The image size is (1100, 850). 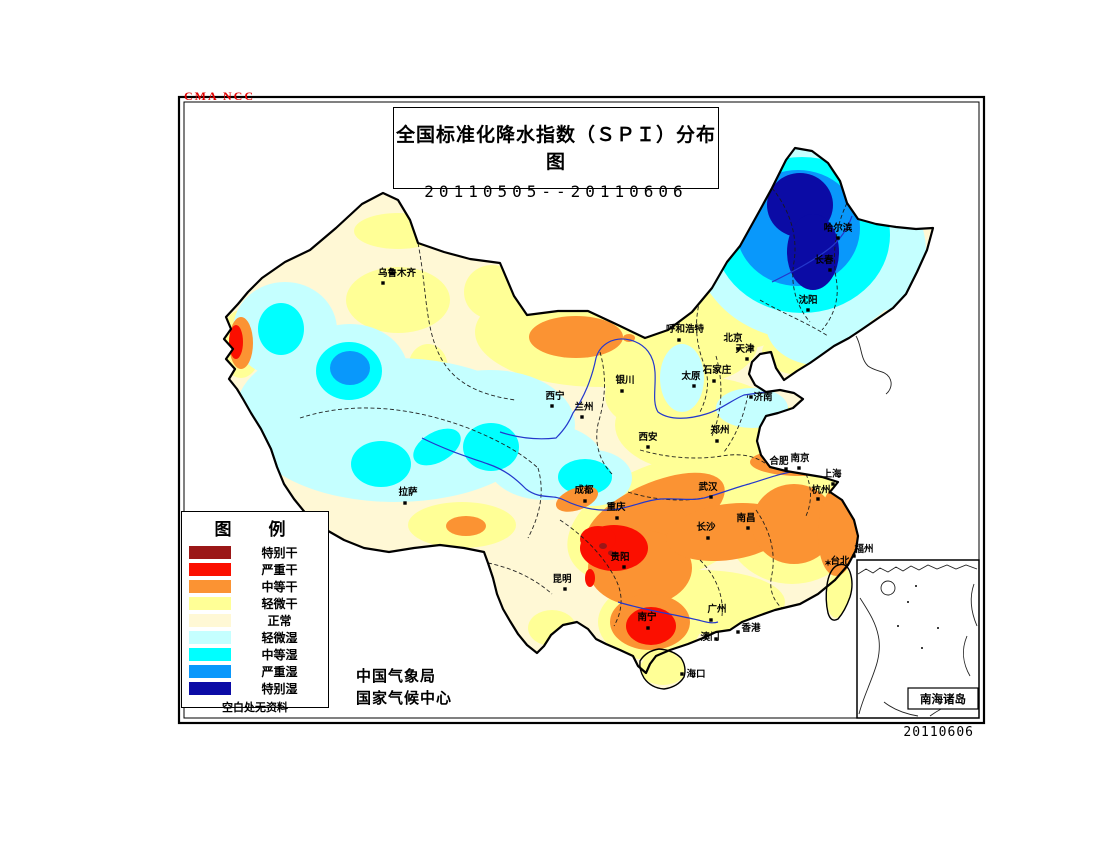 I want to click on city-label-福州: 福州, so click(x=863, y=549).